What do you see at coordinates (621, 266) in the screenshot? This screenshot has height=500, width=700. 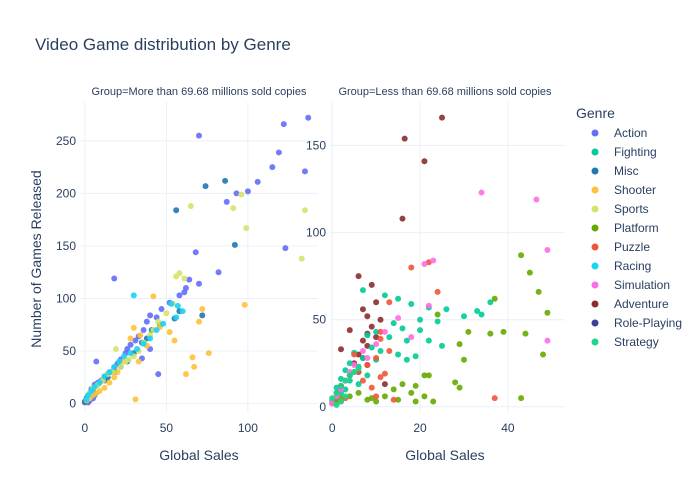 I see `legend-item-racing: Racing` at bounding box center [621, 266].